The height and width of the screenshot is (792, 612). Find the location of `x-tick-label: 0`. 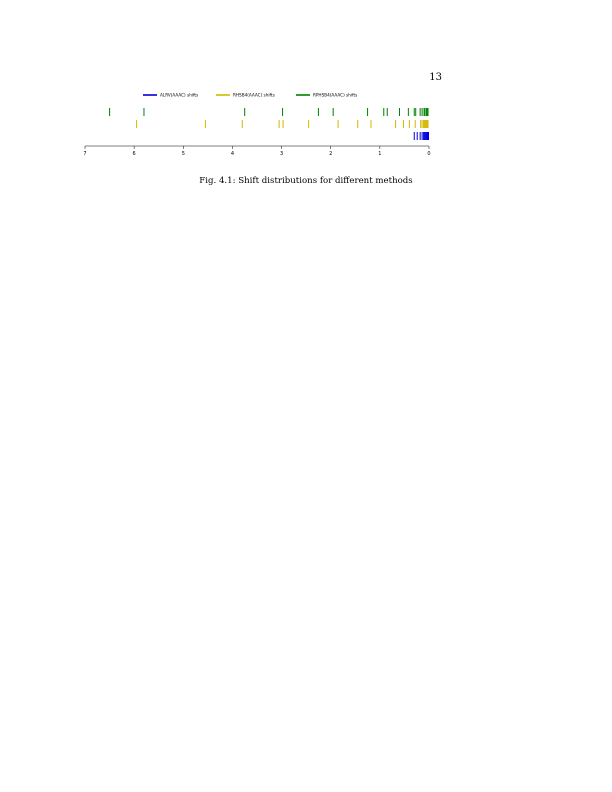

x-tick-label: 0 is located at coordinates (428, 154).